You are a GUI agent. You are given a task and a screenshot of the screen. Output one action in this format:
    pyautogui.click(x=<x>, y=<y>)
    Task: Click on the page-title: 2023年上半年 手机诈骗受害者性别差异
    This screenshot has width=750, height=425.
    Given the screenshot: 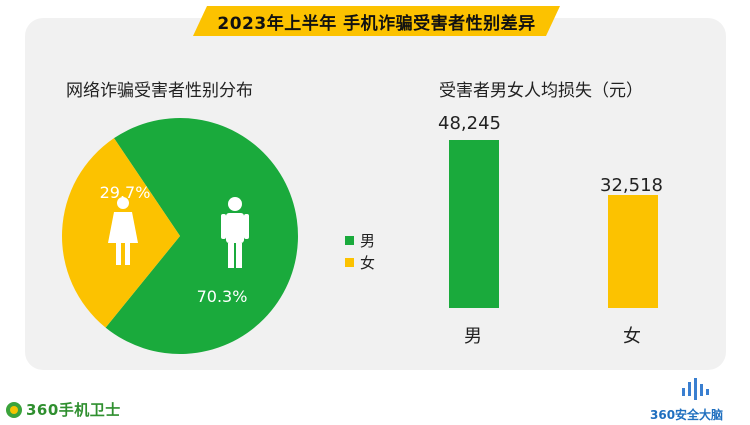 What is the action you would take?
    pyautogui.click(x=376, y=21)
    